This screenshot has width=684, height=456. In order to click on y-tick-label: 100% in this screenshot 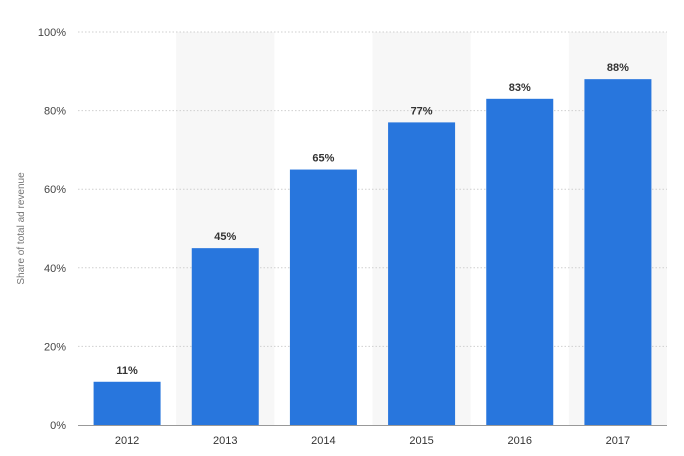, I will do `click(52, 33)`.